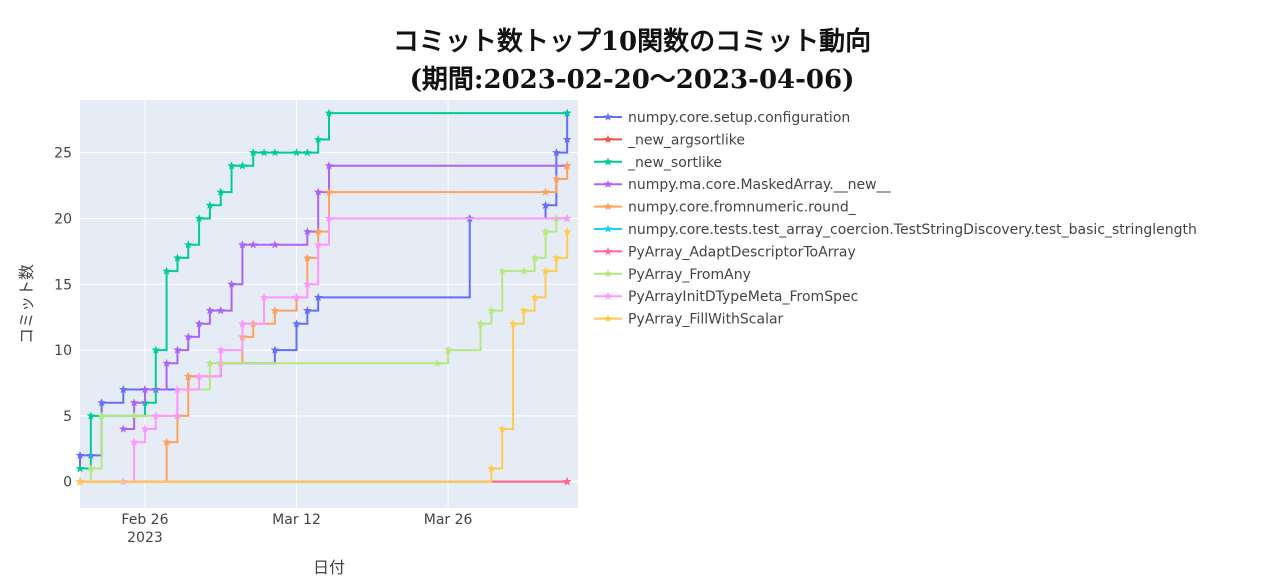 The width and height of the screenshot is (1264, 587). Describe the element at coordinates (296, 520) in the screenshot. I see `x-tick-label: Mar 12` at that location.